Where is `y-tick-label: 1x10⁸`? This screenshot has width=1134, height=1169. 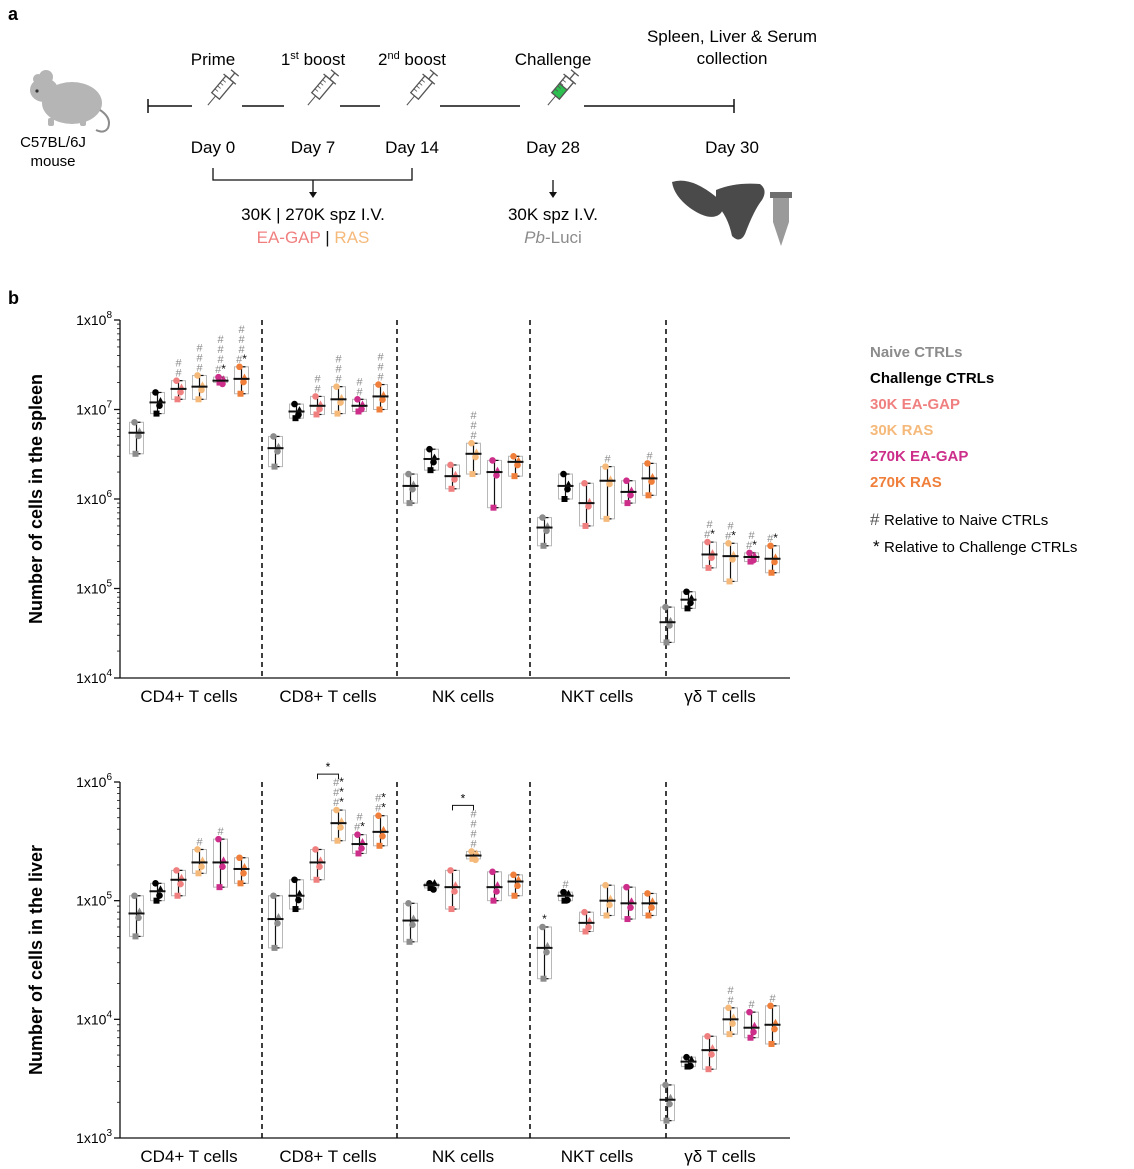 y-tick-label: 1x10⁸ is located at coordinates (94, 319).